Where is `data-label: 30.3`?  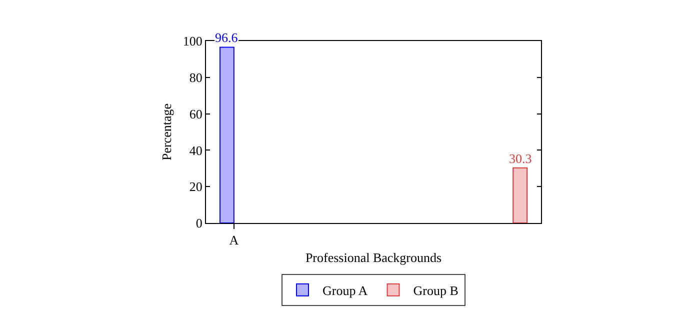 data-label: 30.3 is located at coordinates (520, 158).